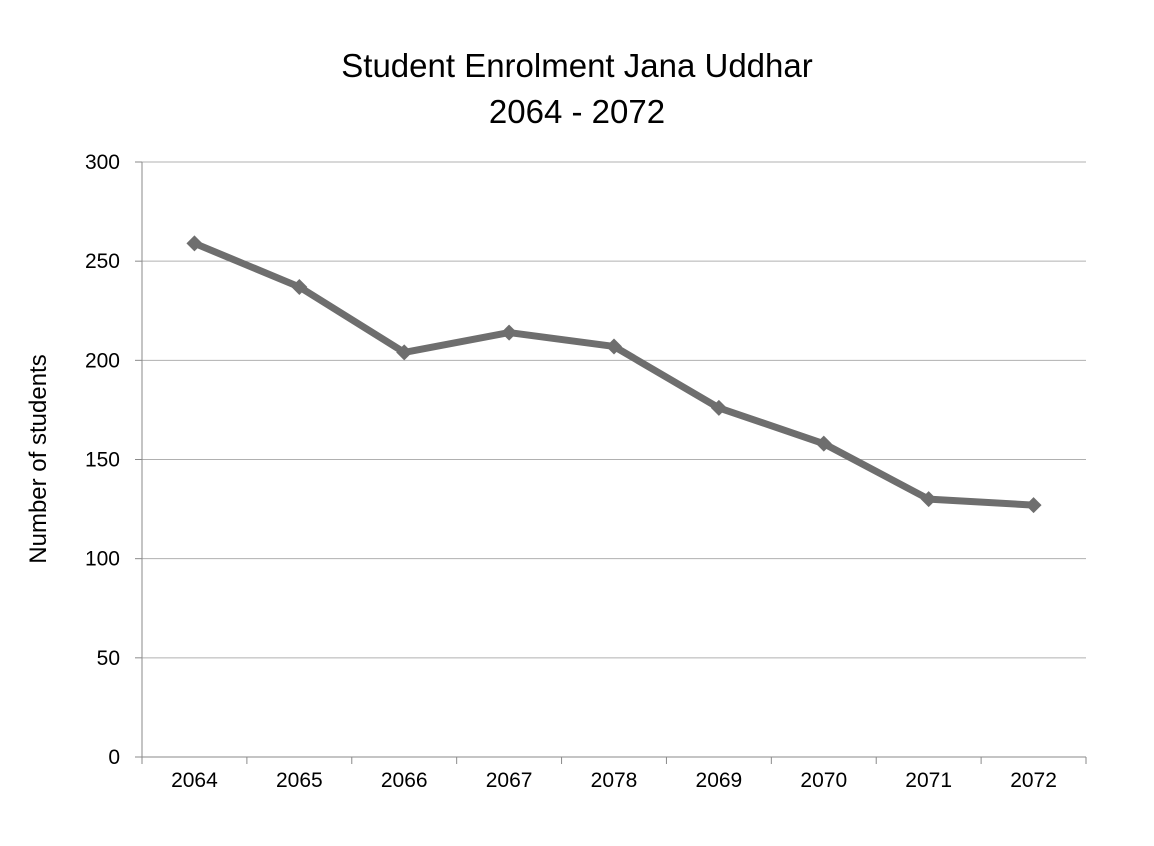  What do you see at coordinates (299, 780) in the screenshot?
I see `x-tick-label: 2065` at bounding box center [299, 780].